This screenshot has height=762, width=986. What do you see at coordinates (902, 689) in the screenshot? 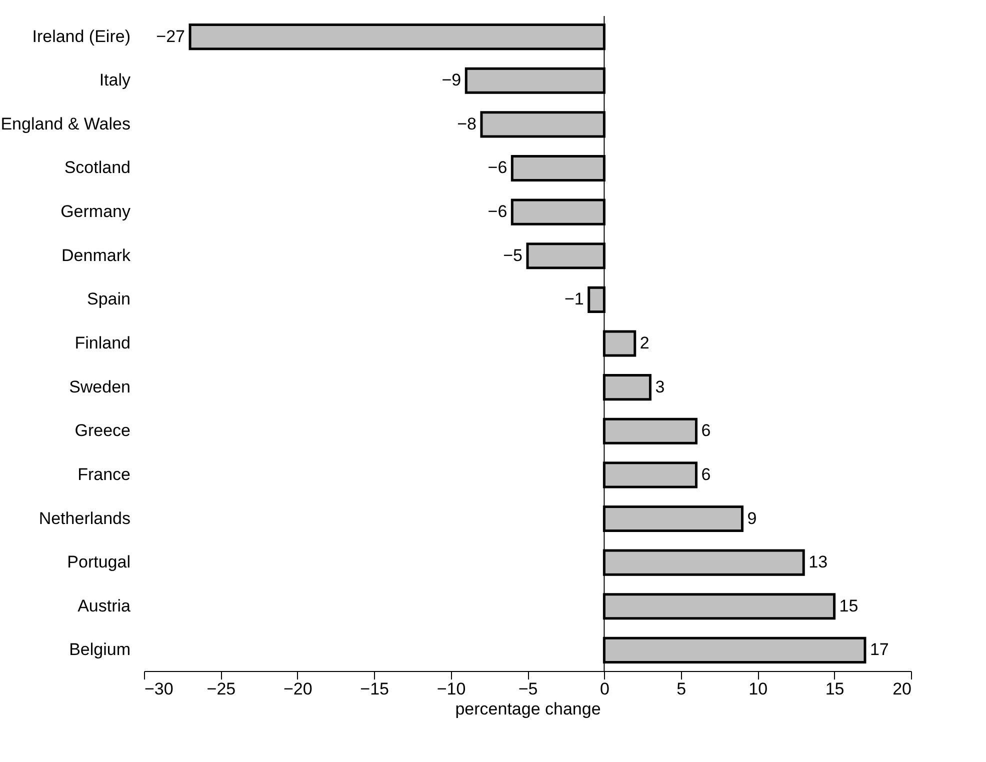
I see `x-tick-label: 20` at bounding box center [902, 689].